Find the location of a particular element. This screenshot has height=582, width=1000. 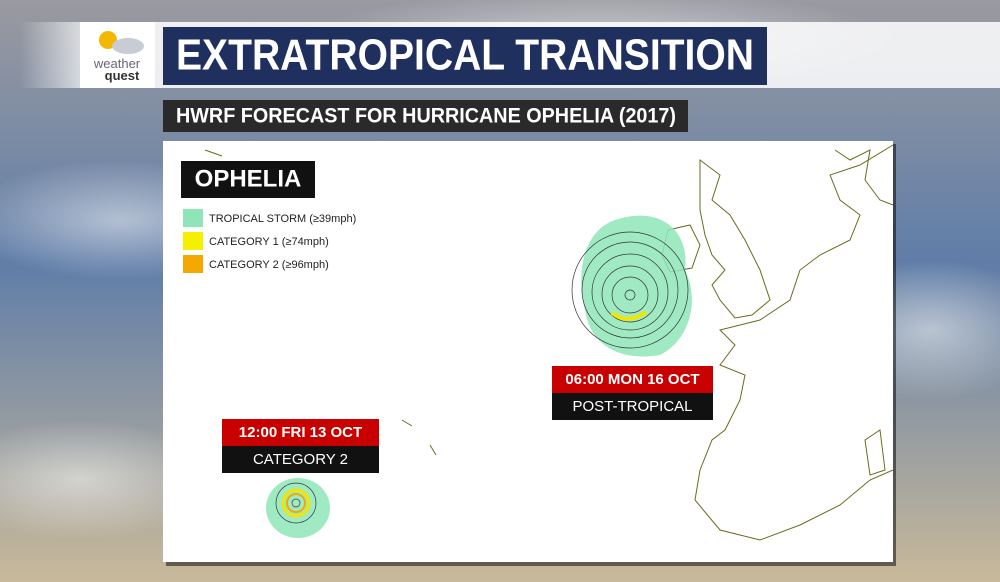

status-label: CATEGORY 2 is located at coordinates (300, 459).